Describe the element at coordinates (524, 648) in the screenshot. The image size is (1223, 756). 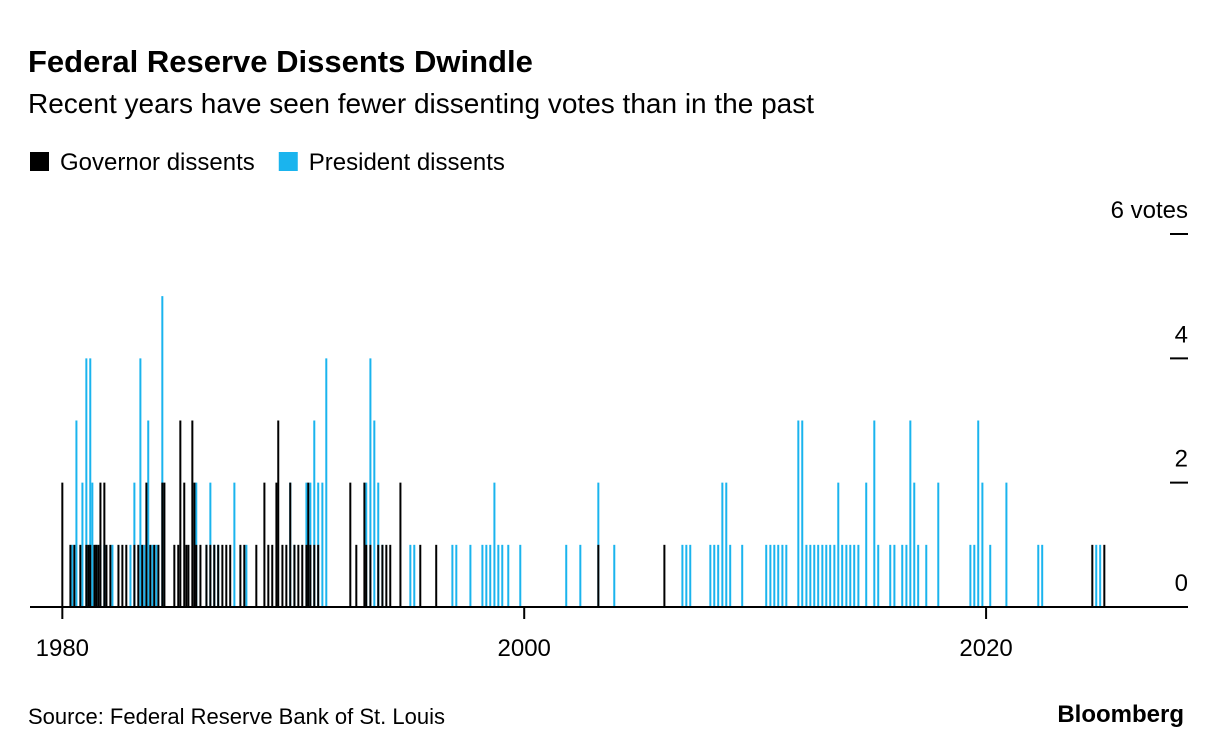
I see `x-tick-label: 2000` at that location.